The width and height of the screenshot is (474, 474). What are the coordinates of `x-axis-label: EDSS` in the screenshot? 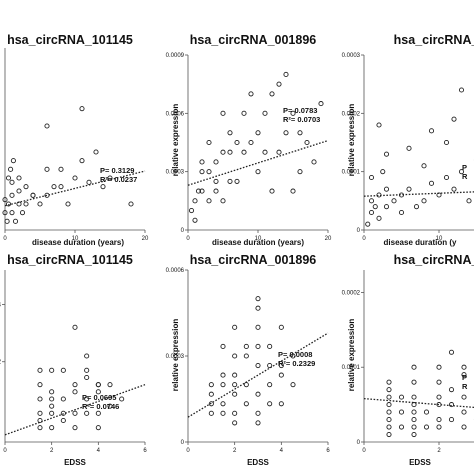 It's located at (75, 462).